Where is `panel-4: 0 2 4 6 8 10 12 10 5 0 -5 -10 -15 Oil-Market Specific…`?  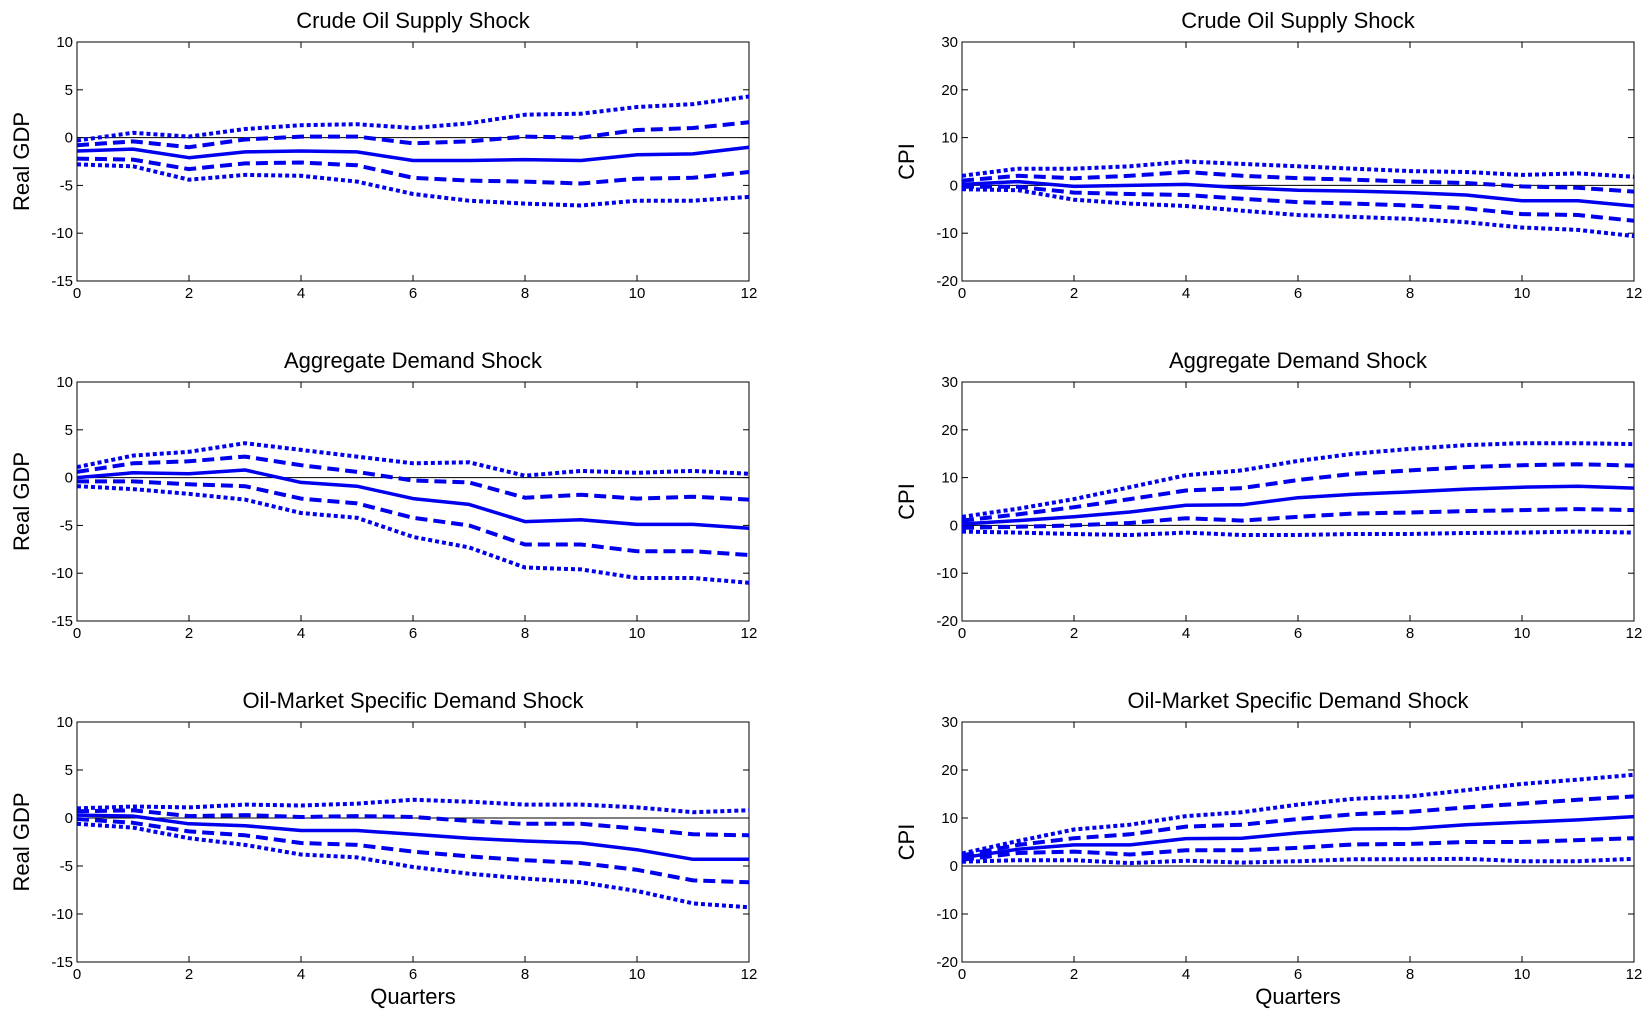 panel-4: 0 2 4 6 8 10 12 10 5 0 -5 -10 -15 Oil-Market Specific… is located at coordinates (383, 848).